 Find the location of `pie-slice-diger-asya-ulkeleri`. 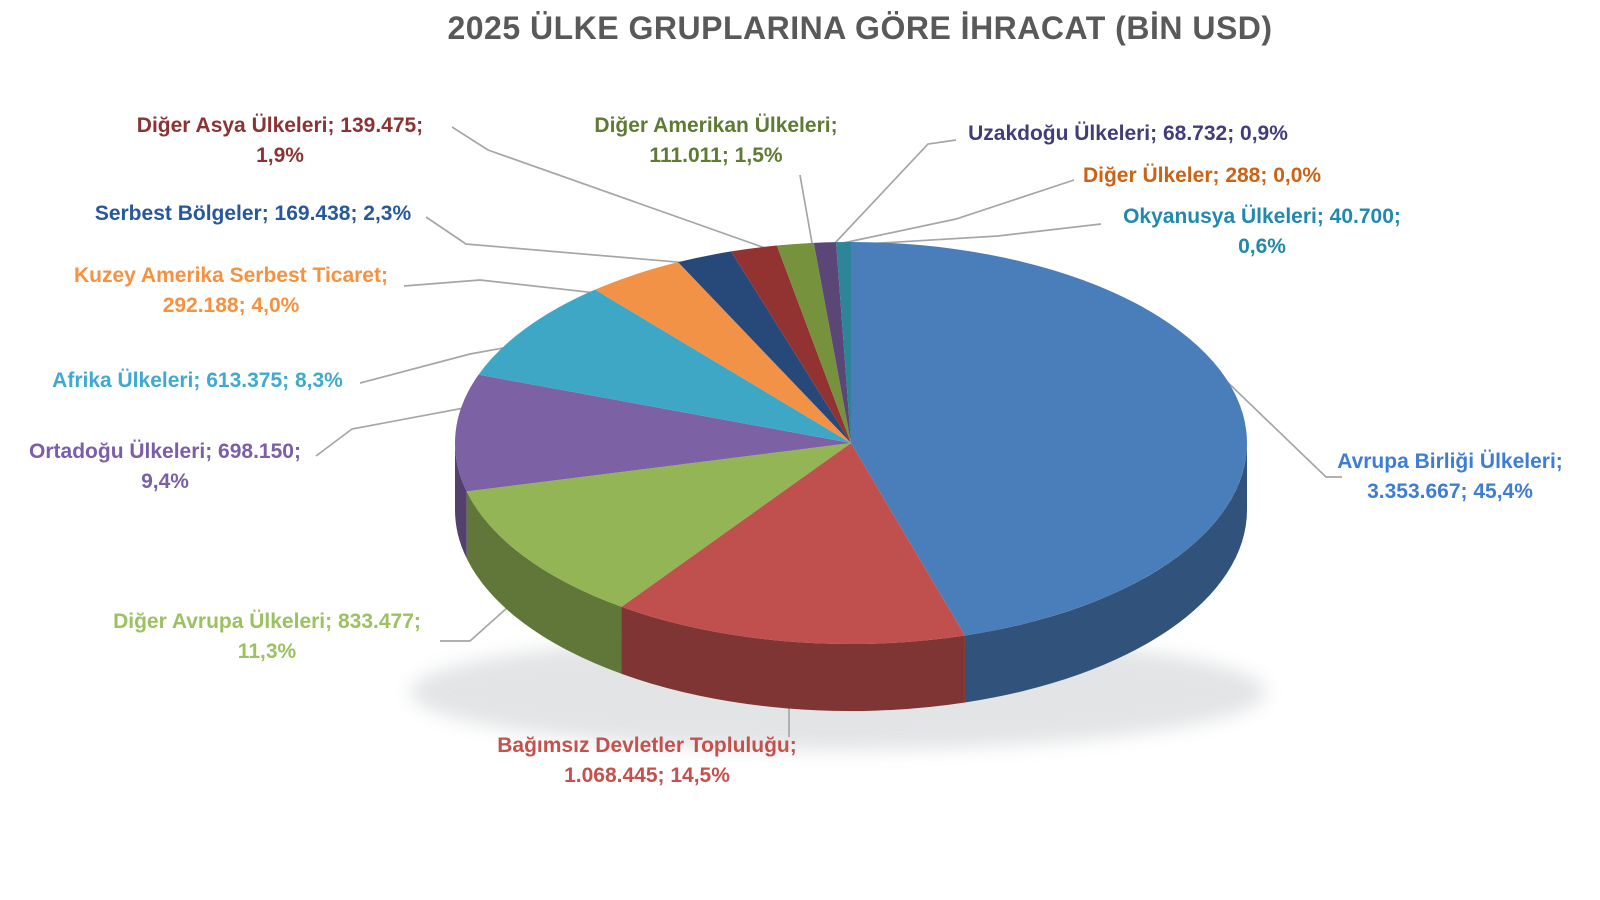

pie-slice-diger-asya-ulkeleri is located at coordinates (791, 344).